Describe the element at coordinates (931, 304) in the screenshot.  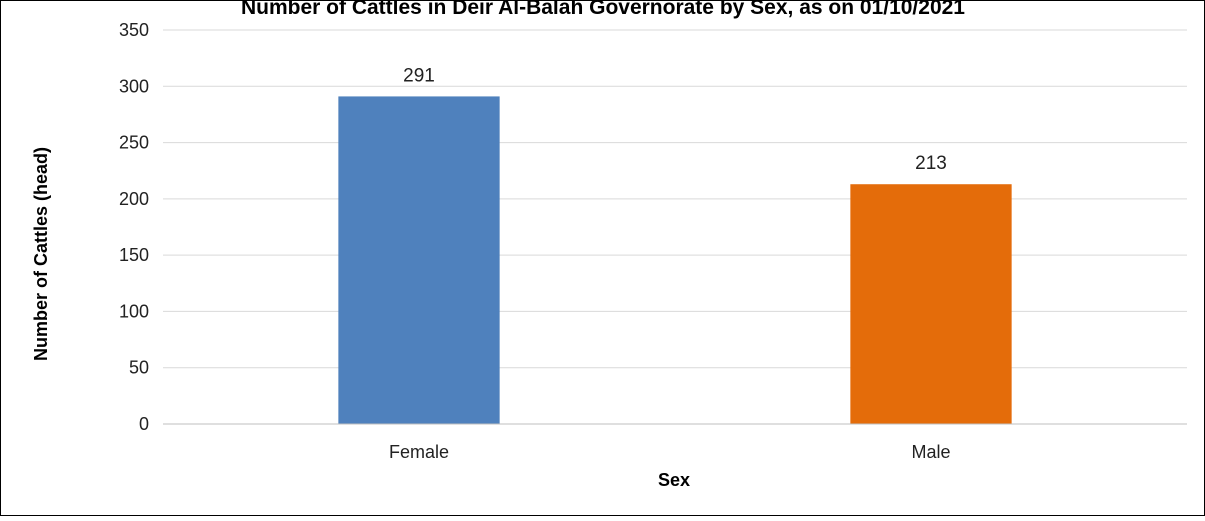
I see `bar-male` at that location.